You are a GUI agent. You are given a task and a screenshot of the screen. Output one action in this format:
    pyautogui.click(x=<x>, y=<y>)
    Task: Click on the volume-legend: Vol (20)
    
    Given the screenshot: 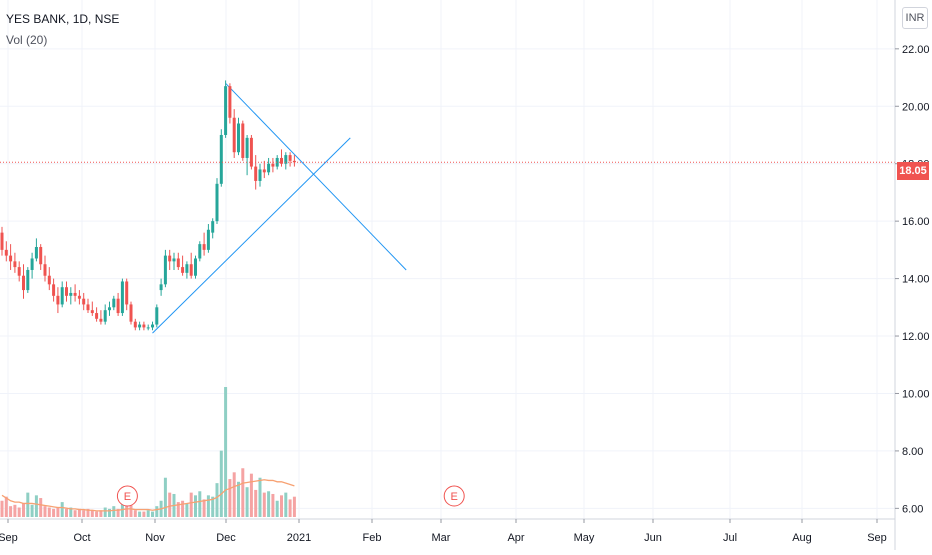 What is the action you would take?
    pyautogui.click(x=27, y=40)
    